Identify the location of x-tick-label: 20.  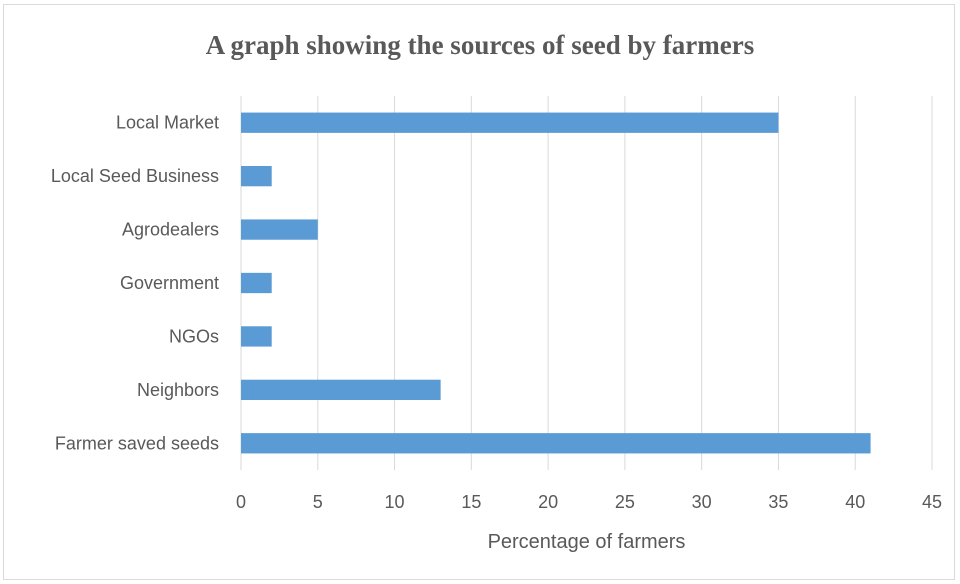
(548, 502).